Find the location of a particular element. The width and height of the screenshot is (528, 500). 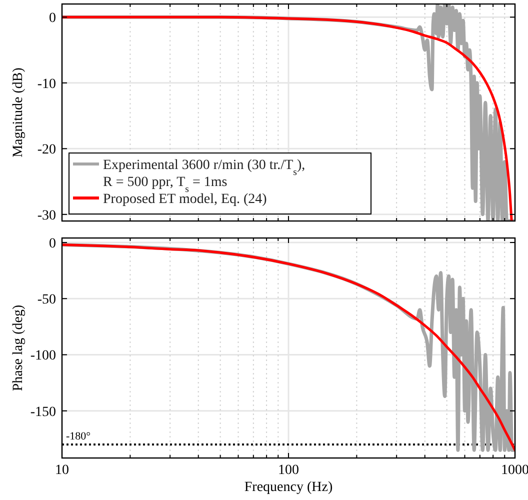

y-tick-label: -50 is located at coordinates (46, 300).